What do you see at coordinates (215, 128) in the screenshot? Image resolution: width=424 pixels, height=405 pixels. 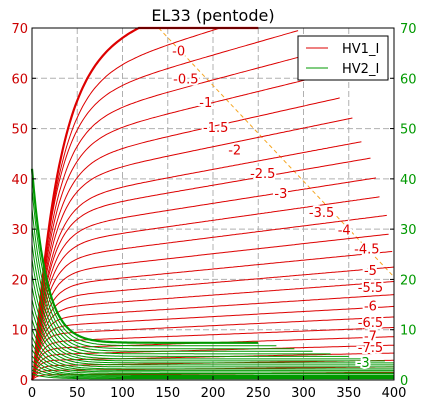 I see `curve-label-3: -1.5` at bounding box center [215, 128].